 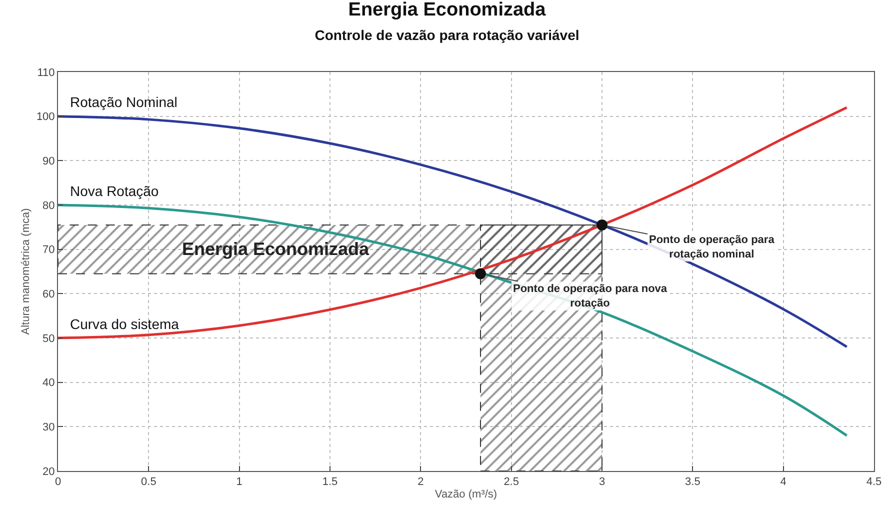 What do you see at coordinates (447, 35) in the screenshot?
I see `chart-subtitle: Controle de vazão para rotação variável` at bounding box center [447, 35].